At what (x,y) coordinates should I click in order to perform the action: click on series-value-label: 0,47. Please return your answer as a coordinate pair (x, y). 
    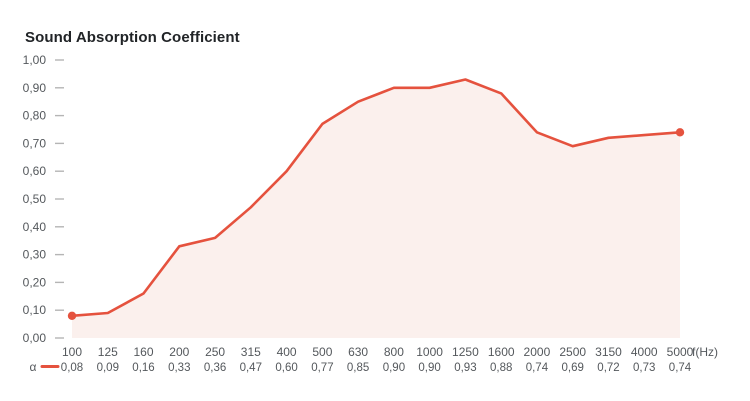
    Looking at the image, I should click on (251, 368).